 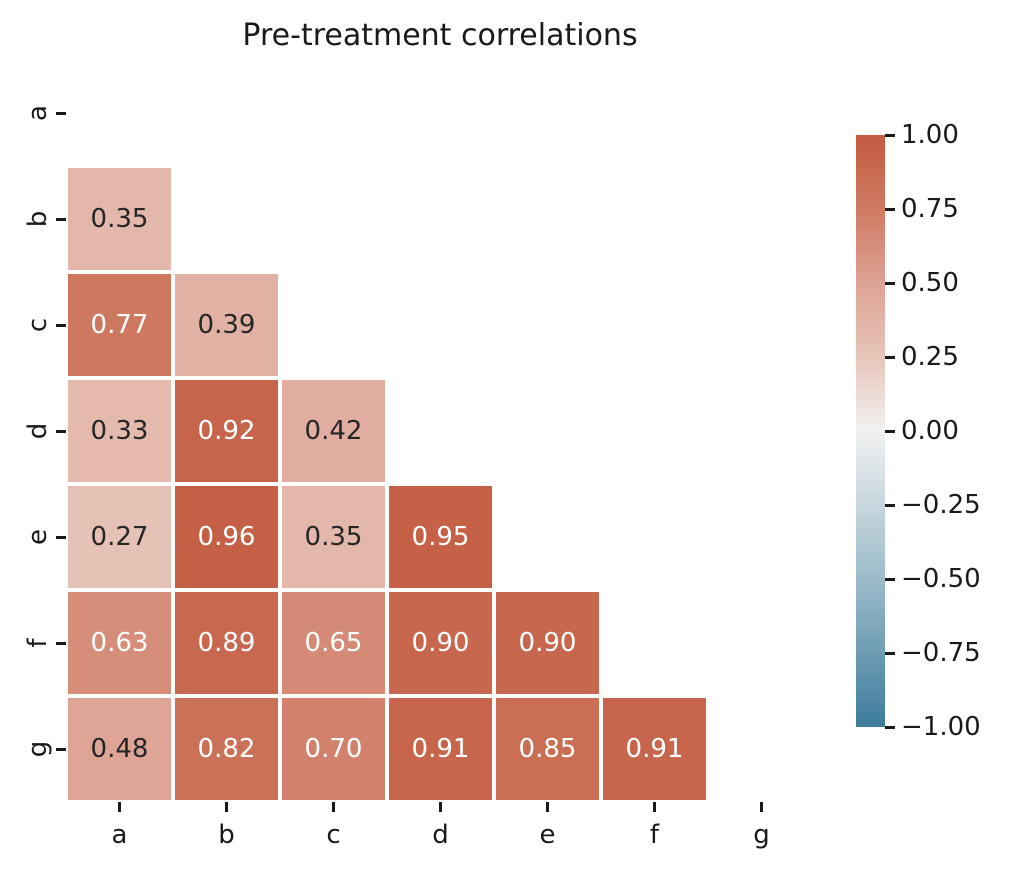 I want to click on y-tick-mark-e, so click(x=61, y=537).